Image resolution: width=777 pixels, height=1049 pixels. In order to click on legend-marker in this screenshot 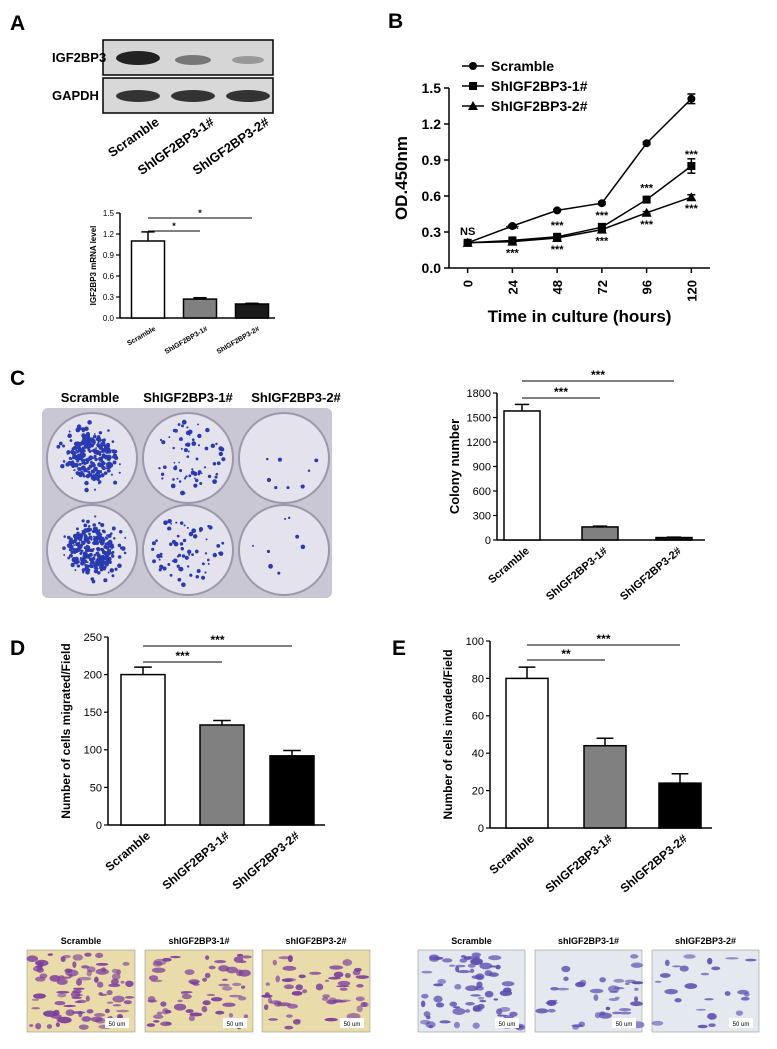, I will do `click(473, 66)`.